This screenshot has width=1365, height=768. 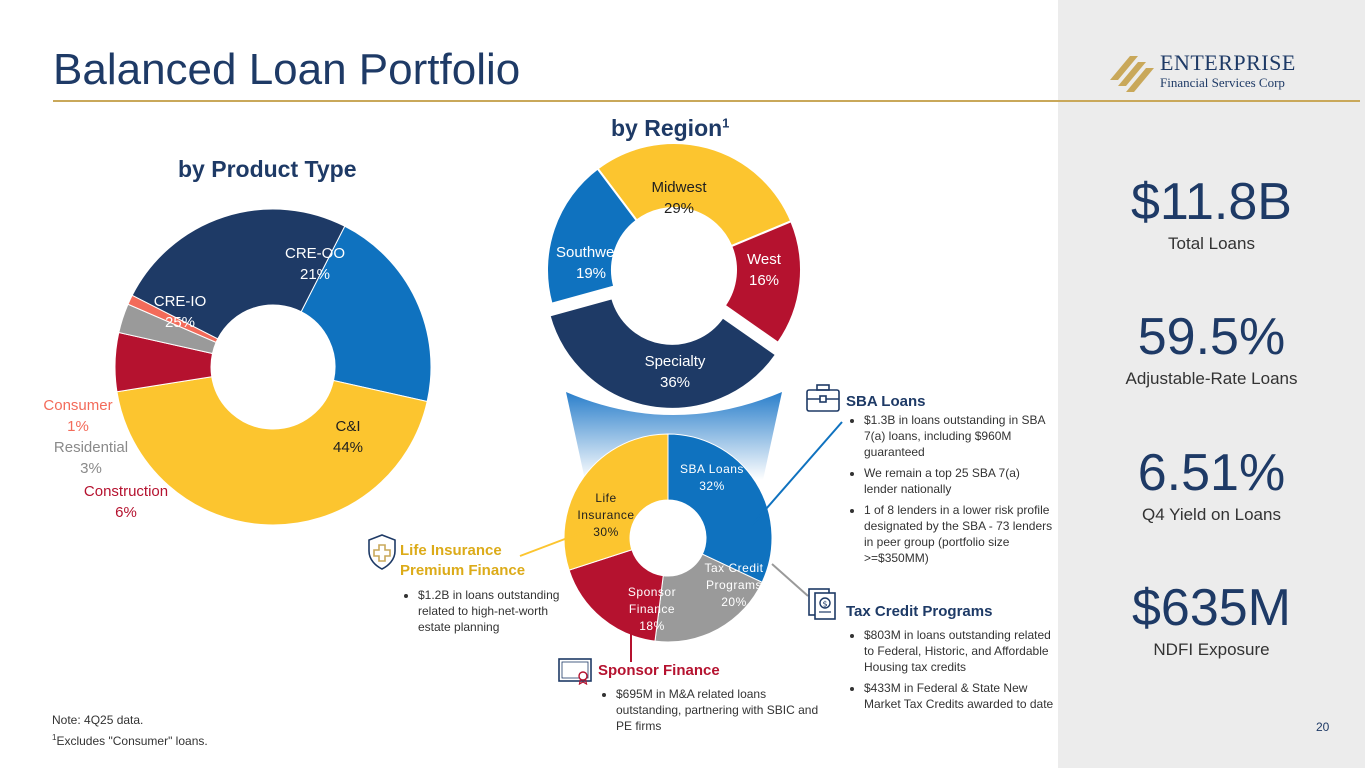 What do you see at coordinates (164, 362) in the screenshot?
I see `product-slice-construction` at bounding box center [164, 362].